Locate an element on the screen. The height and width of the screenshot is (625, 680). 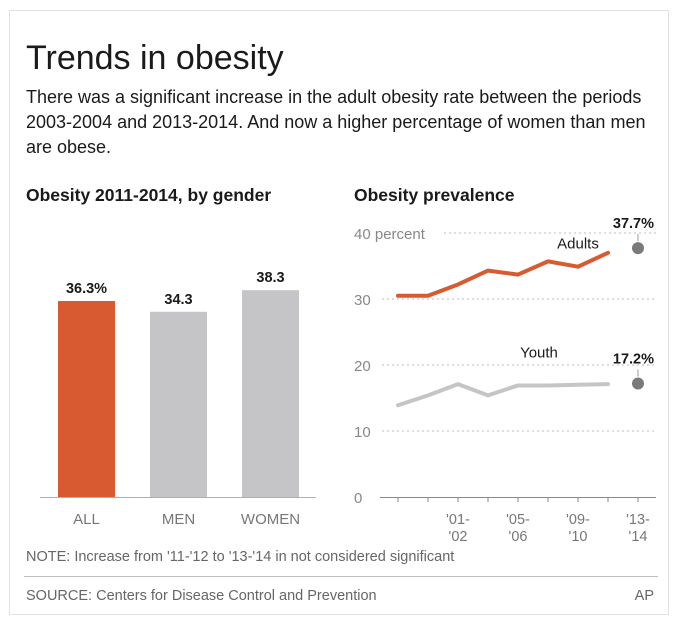
series-line-adults is located at coordinates (503, 274).